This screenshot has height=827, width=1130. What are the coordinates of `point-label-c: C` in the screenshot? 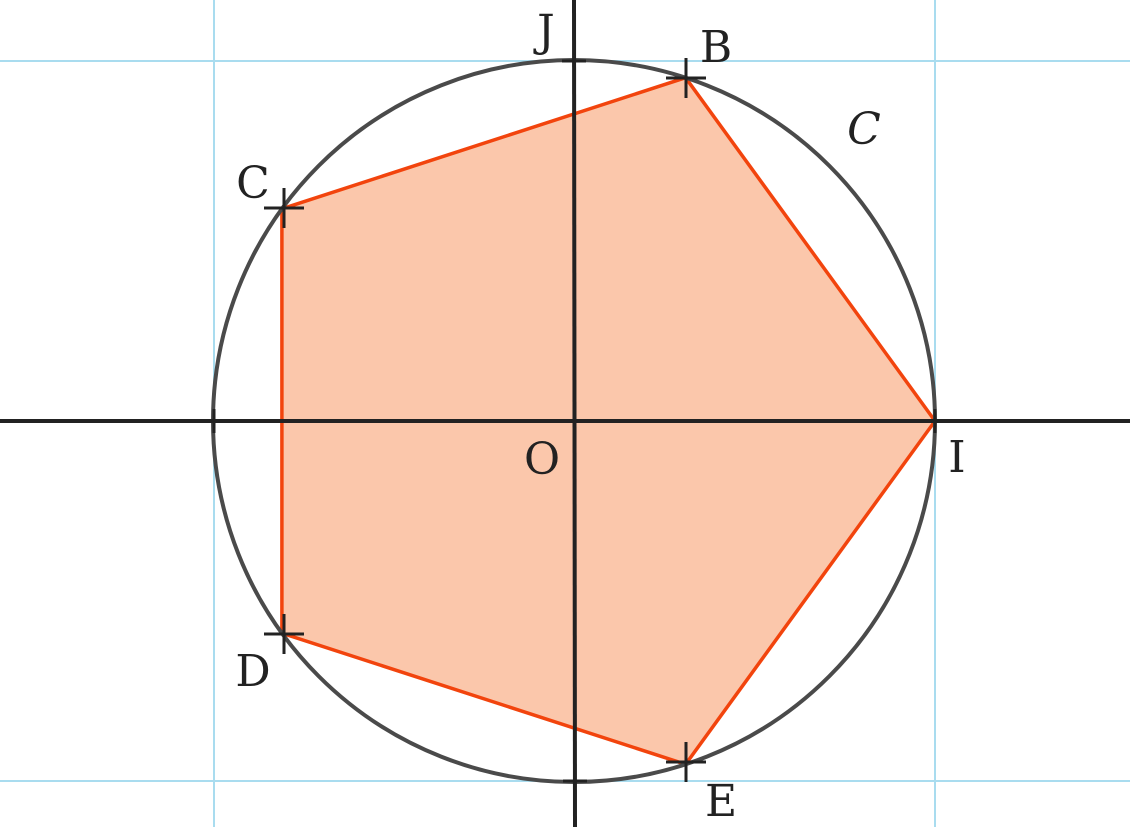 It's located at (253, 183).